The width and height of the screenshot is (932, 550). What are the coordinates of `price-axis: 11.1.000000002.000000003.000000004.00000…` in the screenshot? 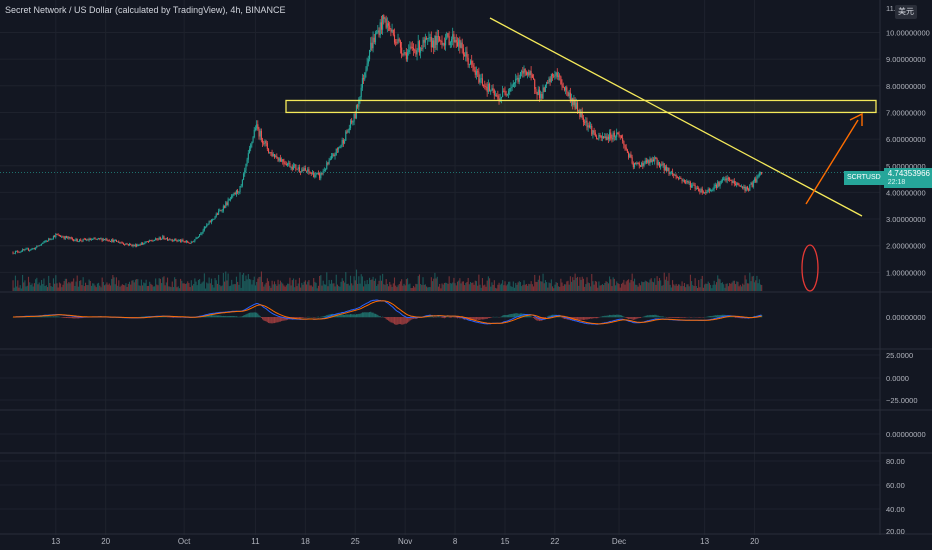 It's located at (908, 270).